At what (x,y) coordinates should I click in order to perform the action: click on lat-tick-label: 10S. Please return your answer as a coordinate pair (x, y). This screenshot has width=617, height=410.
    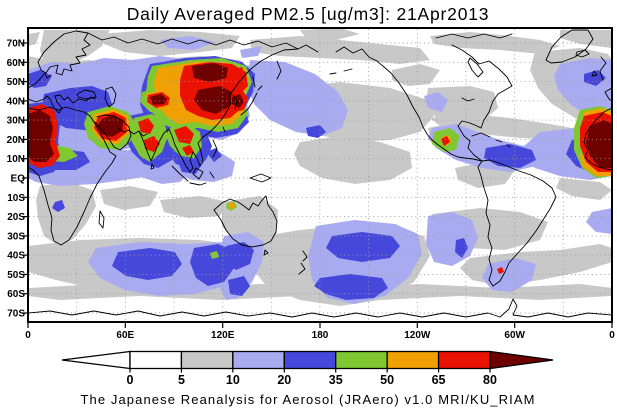
    Looking at the image, I should click on (16, 198).